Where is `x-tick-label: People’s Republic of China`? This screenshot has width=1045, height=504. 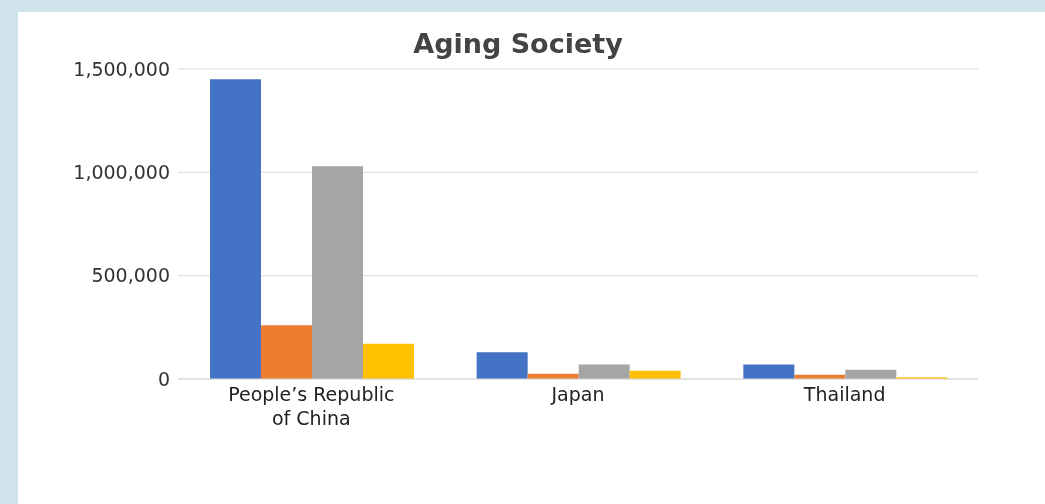 x-tick-label: People’s Republic of China is located at coordinates (311, 406).